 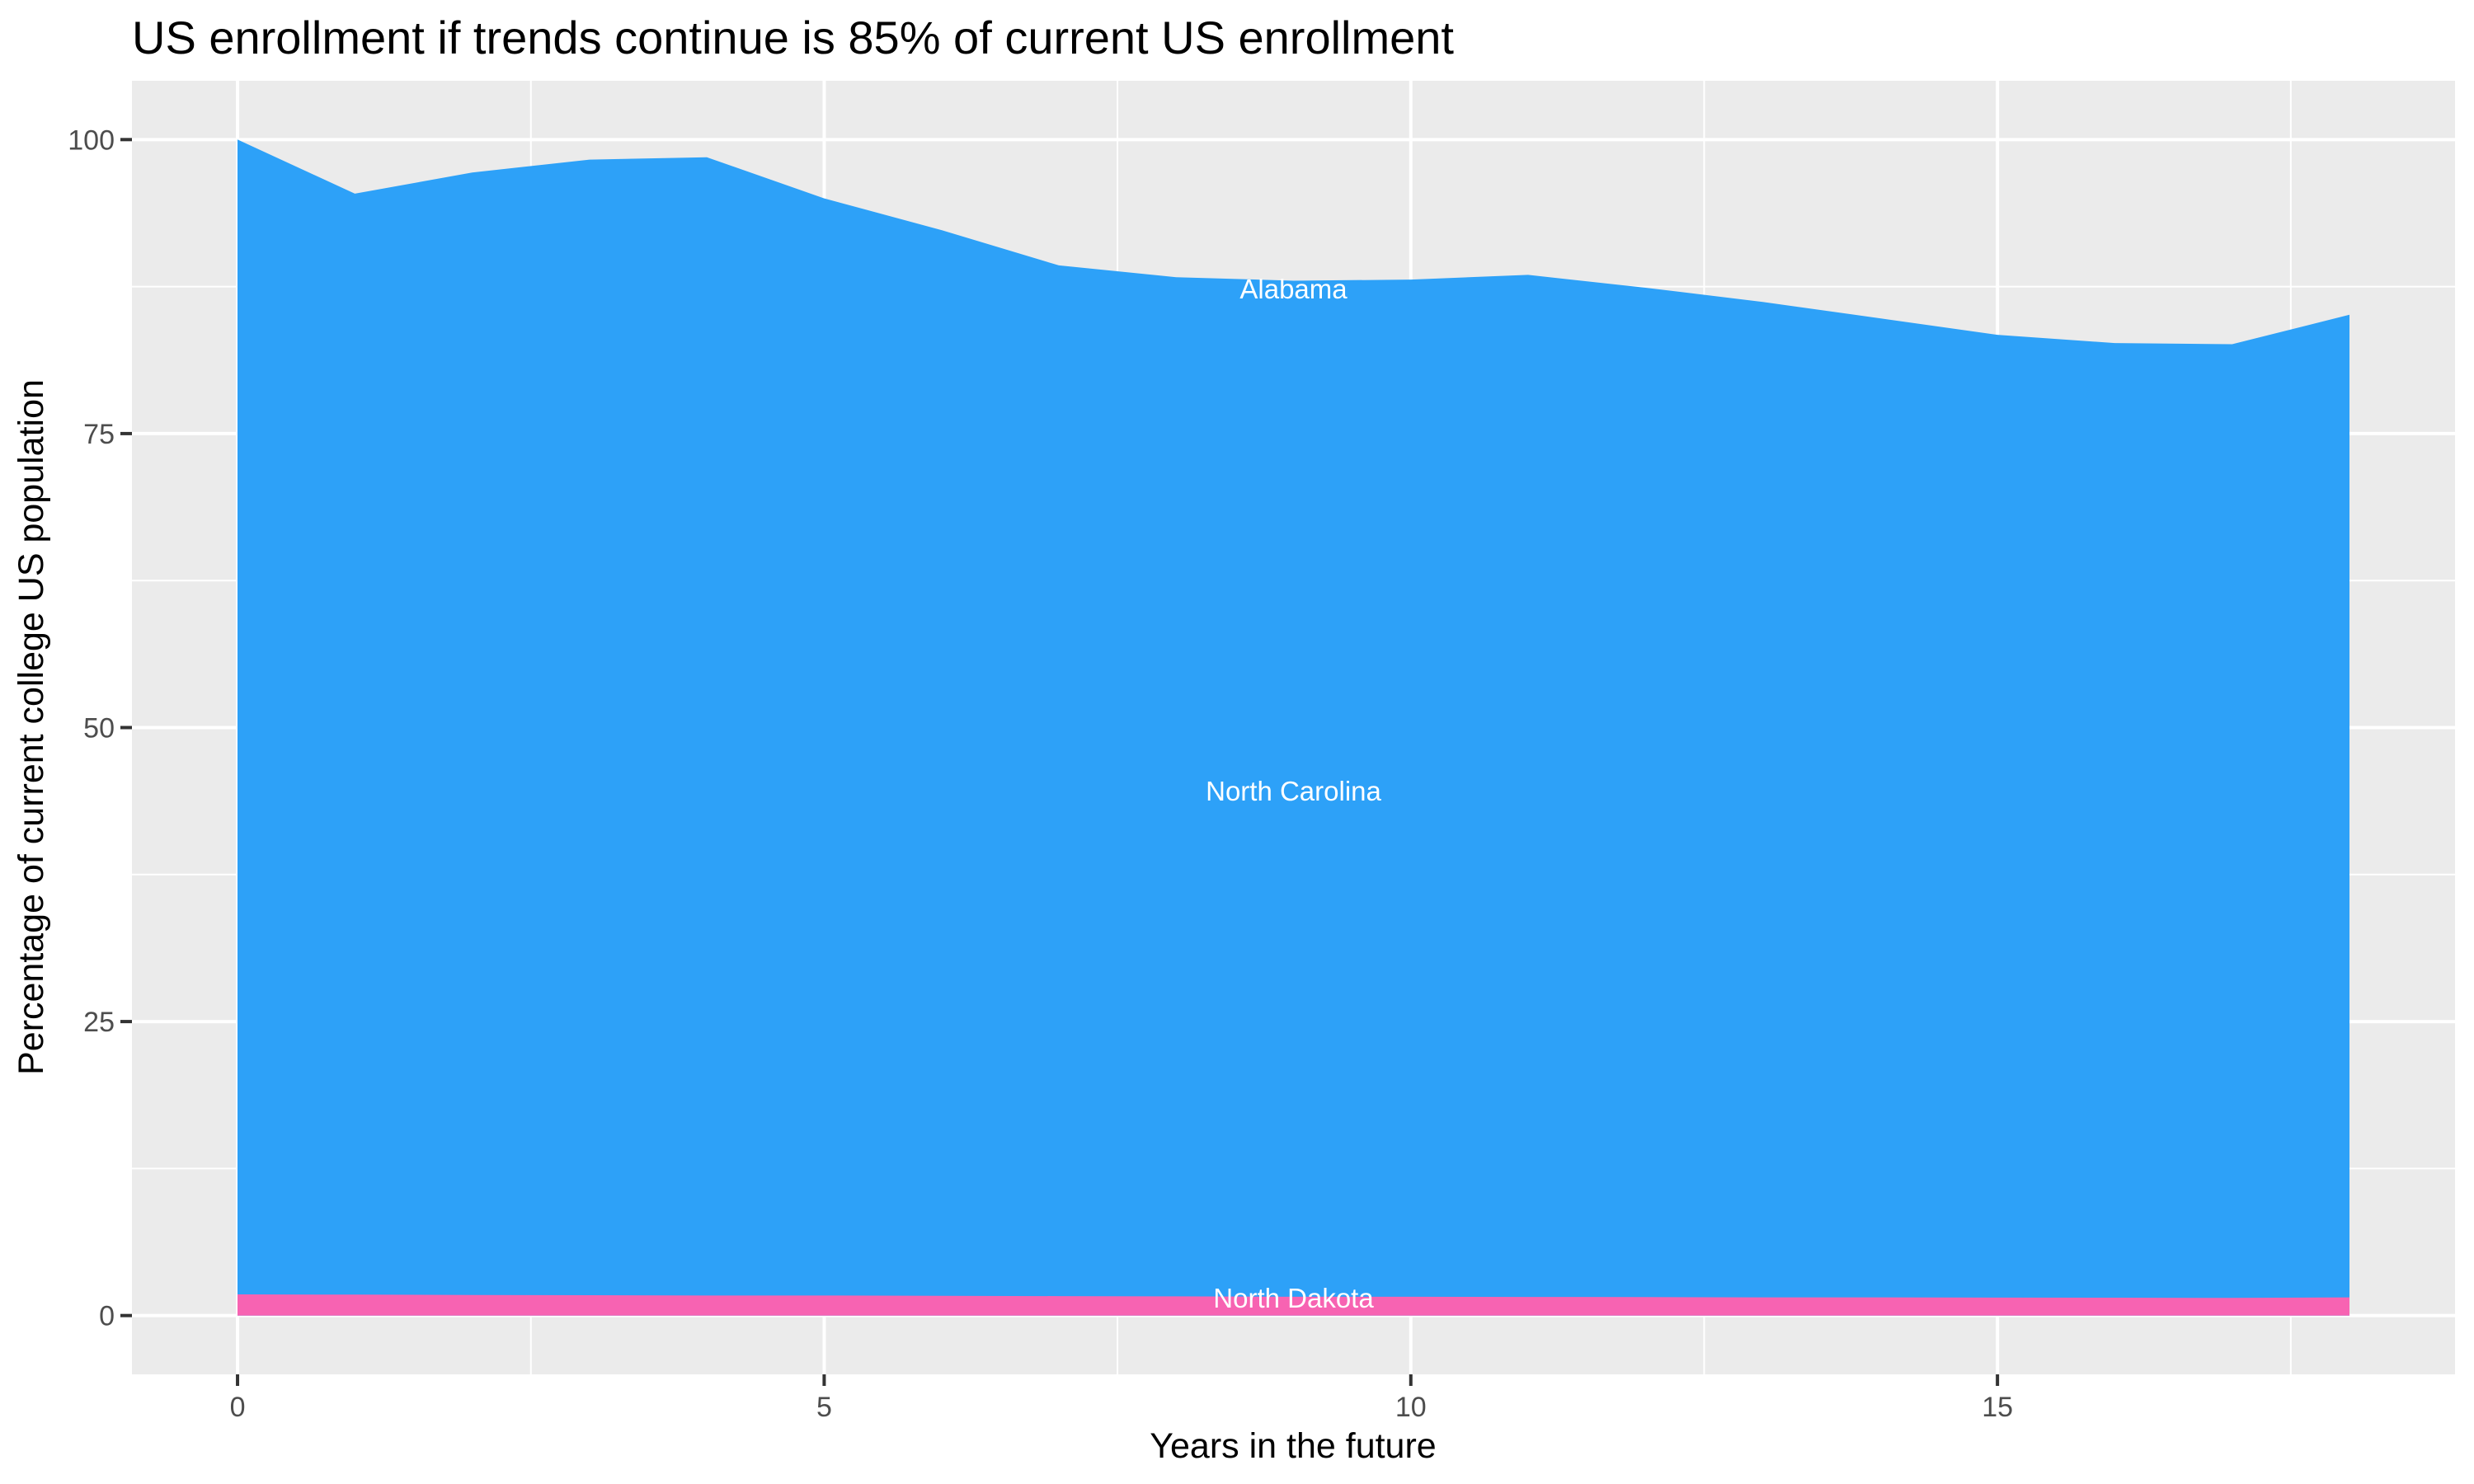 What do you see at coordinates (1293, 1298) in the screenshot?
I see `area-label-north-dakota: North Dakota` at bounding box center [1293, 1298].